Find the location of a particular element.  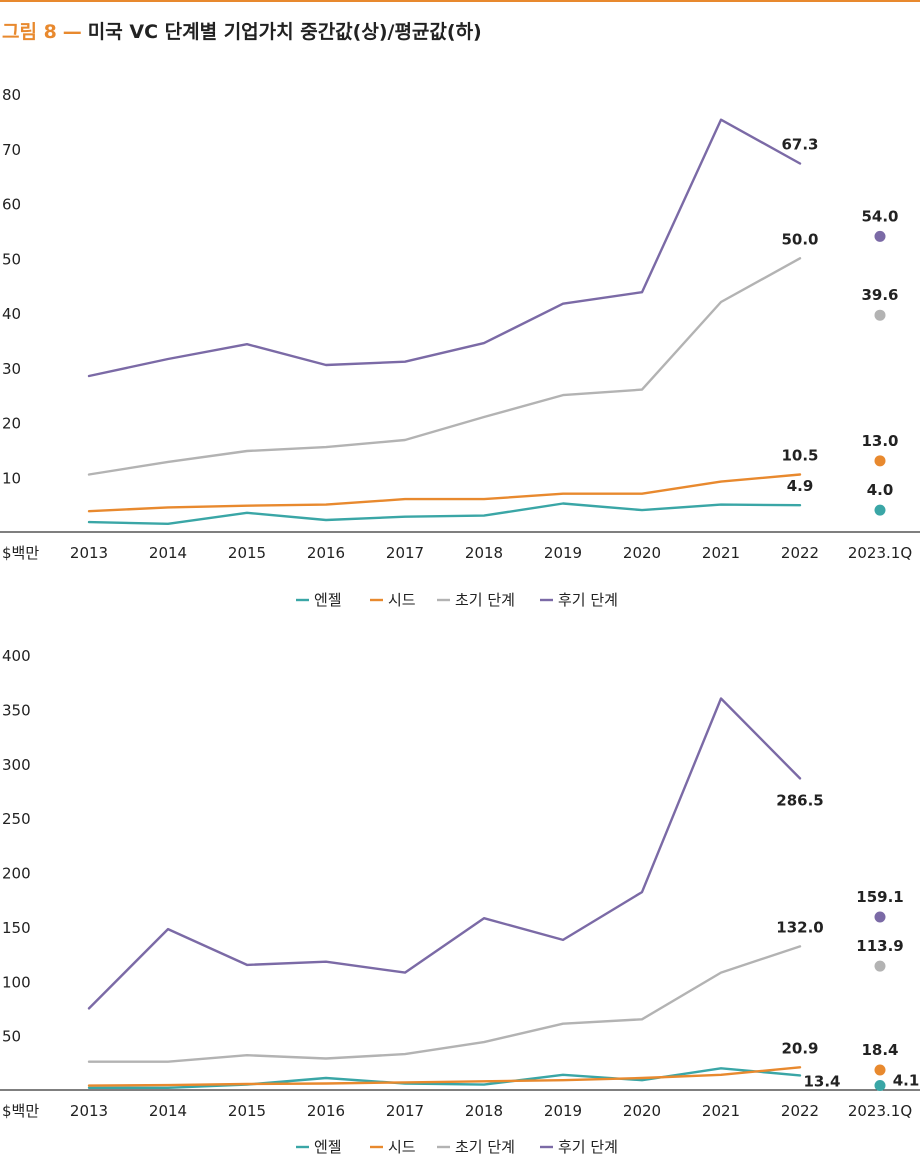

y-tick-label: 60 is located at coordinates (11, 205).